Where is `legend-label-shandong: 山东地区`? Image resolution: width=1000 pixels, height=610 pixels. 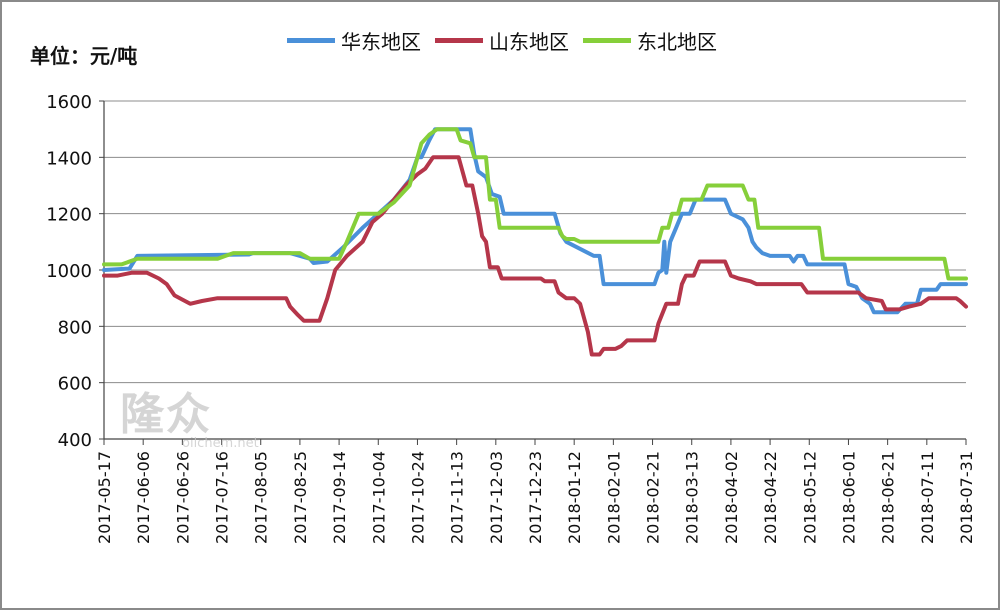
legend-label-shandong: 山东地区 is located at coordinates (529, 42).